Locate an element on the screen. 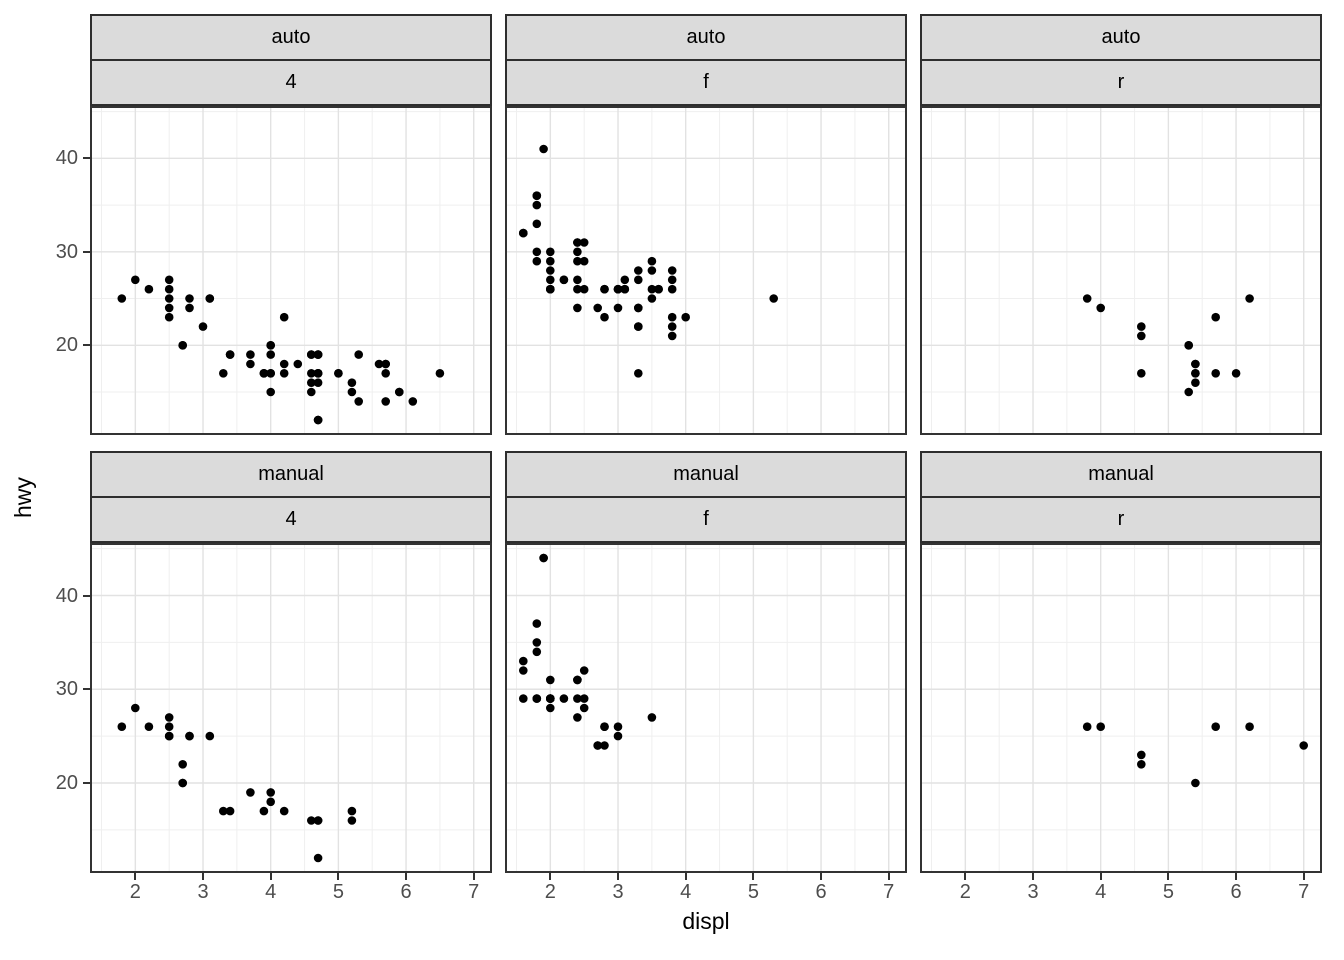 The image size is (1344, 960). facet-strip-label: f is located at coordinates (706, 82).